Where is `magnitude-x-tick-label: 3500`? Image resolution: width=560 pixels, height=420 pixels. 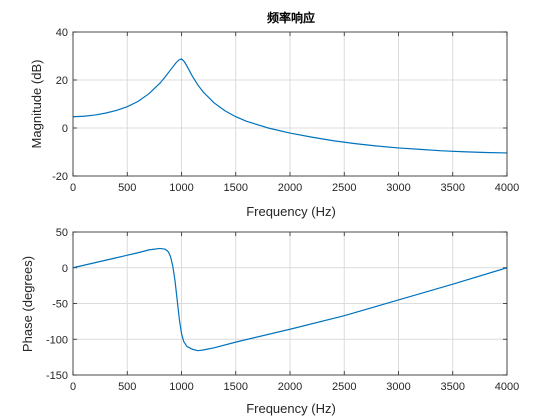 magnitude-x-tick-label: 3500 is located at coordinates (453, 188).